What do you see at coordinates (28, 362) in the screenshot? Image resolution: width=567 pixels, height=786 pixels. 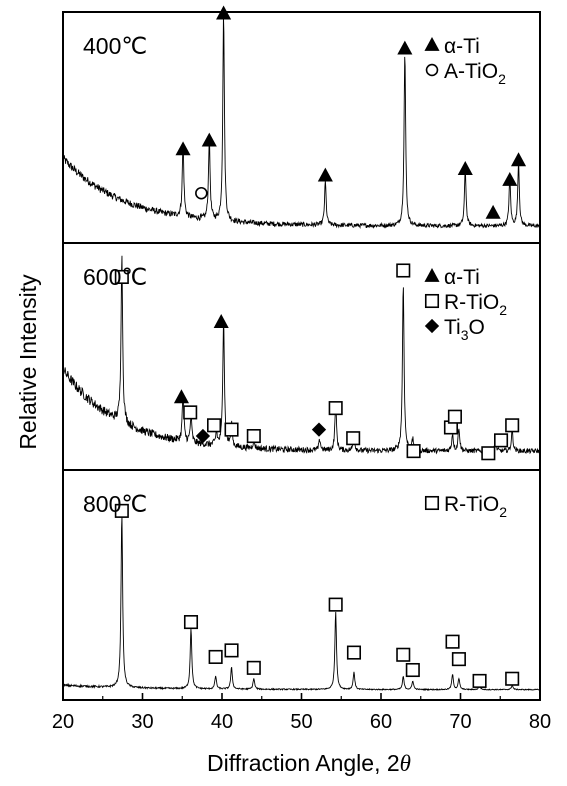 I see `y-axis-label: Relative Intensity` at bounding box center [28, 362].